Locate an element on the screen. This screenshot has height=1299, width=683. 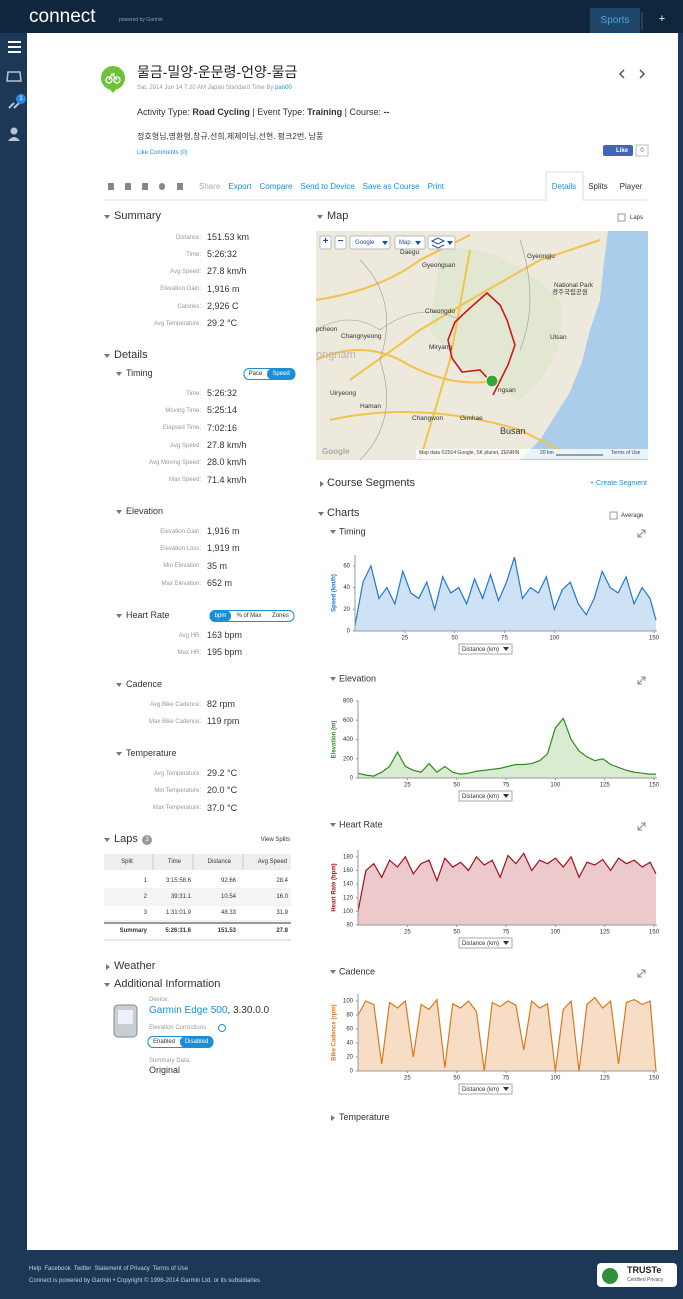
map-type: Map is located at coordinates (405, 242).